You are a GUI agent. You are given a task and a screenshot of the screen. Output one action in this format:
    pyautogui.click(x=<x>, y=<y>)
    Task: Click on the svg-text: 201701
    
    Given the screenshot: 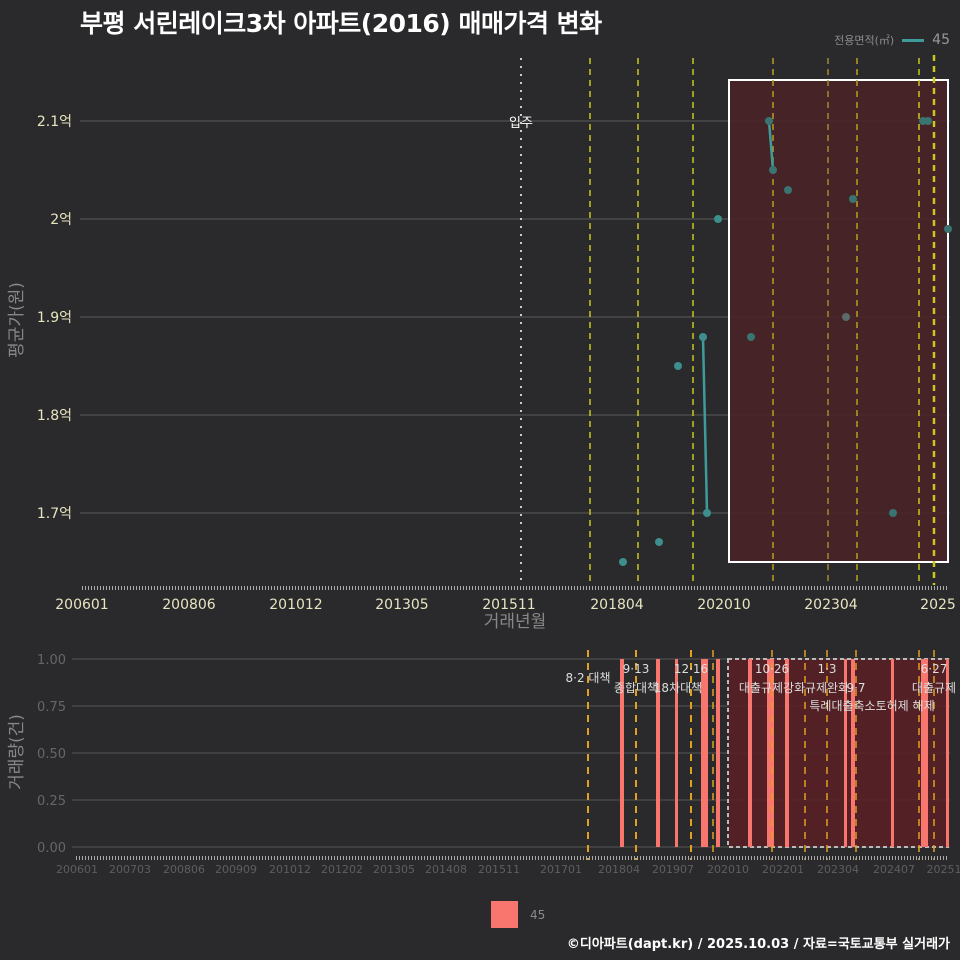 What is the action you would take?
    pyautogui.click(x=561, y=869)
    